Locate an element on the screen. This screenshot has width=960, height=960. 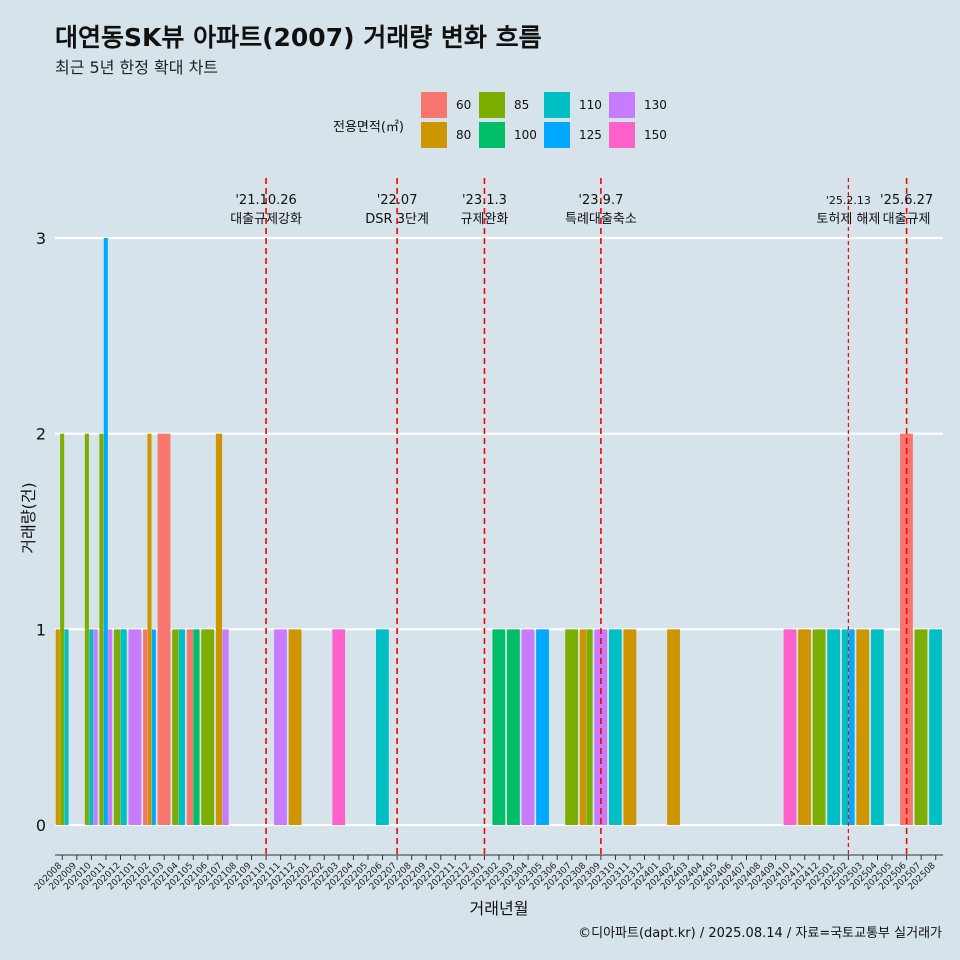
legend-item-80: 80 is located at coordinates (446, 135).